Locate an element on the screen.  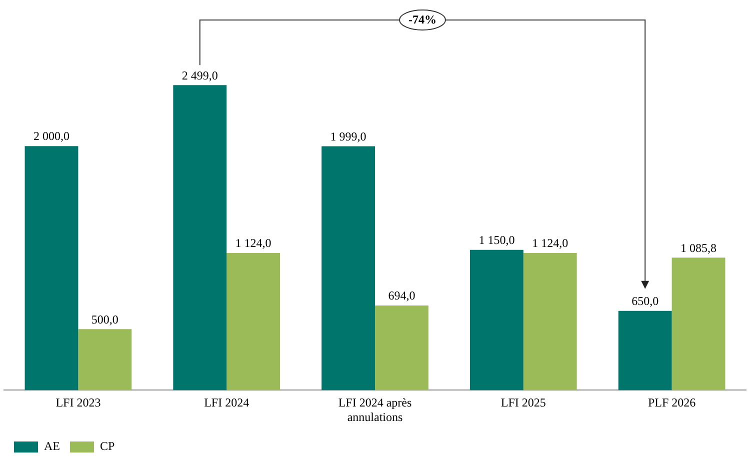
data-label: 2 000,0 is located at coordinates (51, 136).